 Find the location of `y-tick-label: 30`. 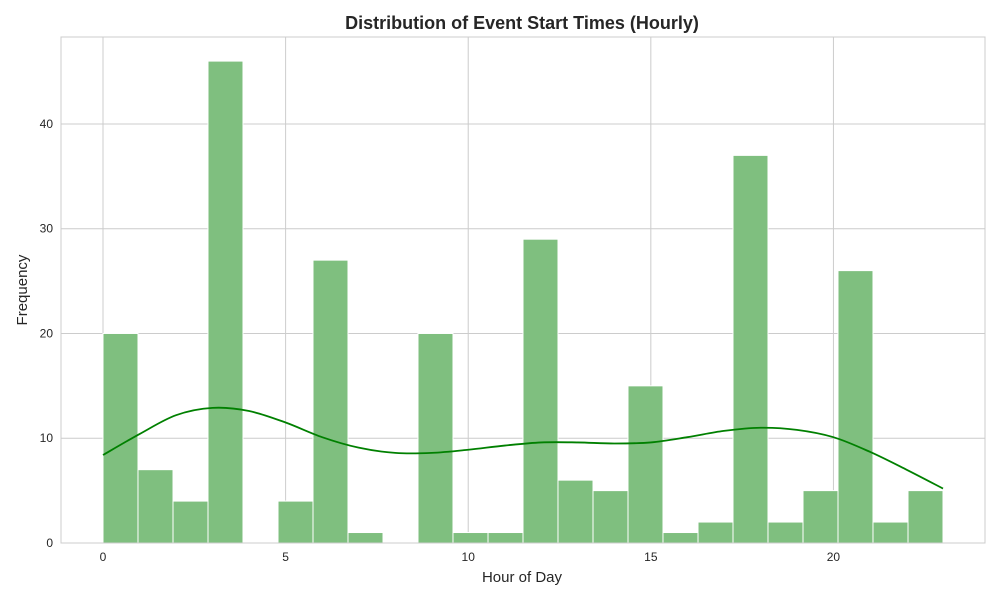

y-tick-label: 30 is located at coordinates (47, 229).